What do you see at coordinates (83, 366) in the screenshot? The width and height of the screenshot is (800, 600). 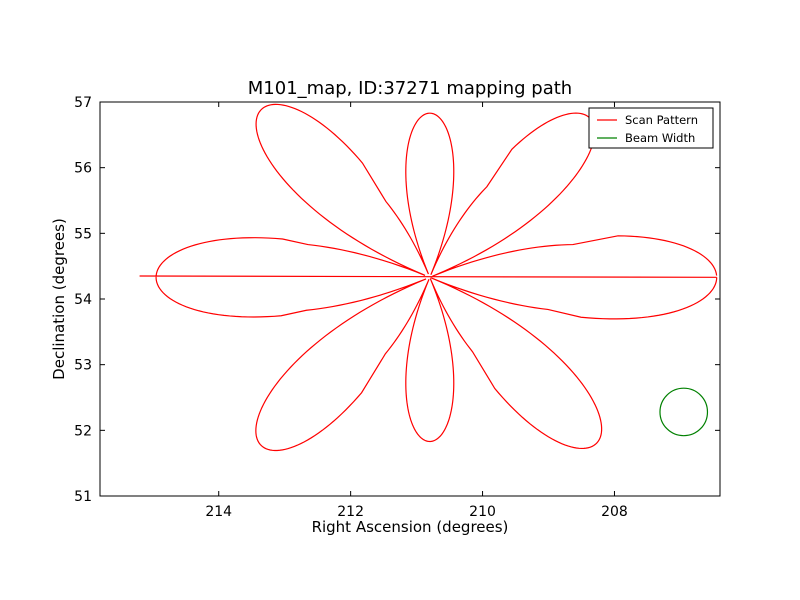 I see `y-tick-label: 53` at bounding box center [83, 366].